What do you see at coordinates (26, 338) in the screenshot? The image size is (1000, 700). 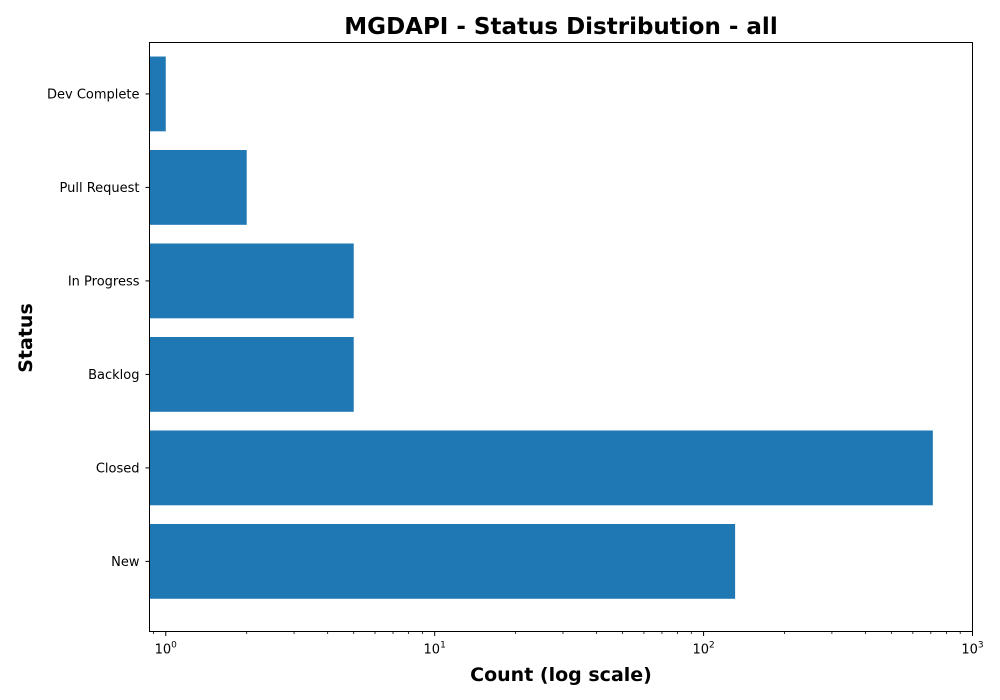 I see `y-axis-label: Status` at bounding box center [26, 338].